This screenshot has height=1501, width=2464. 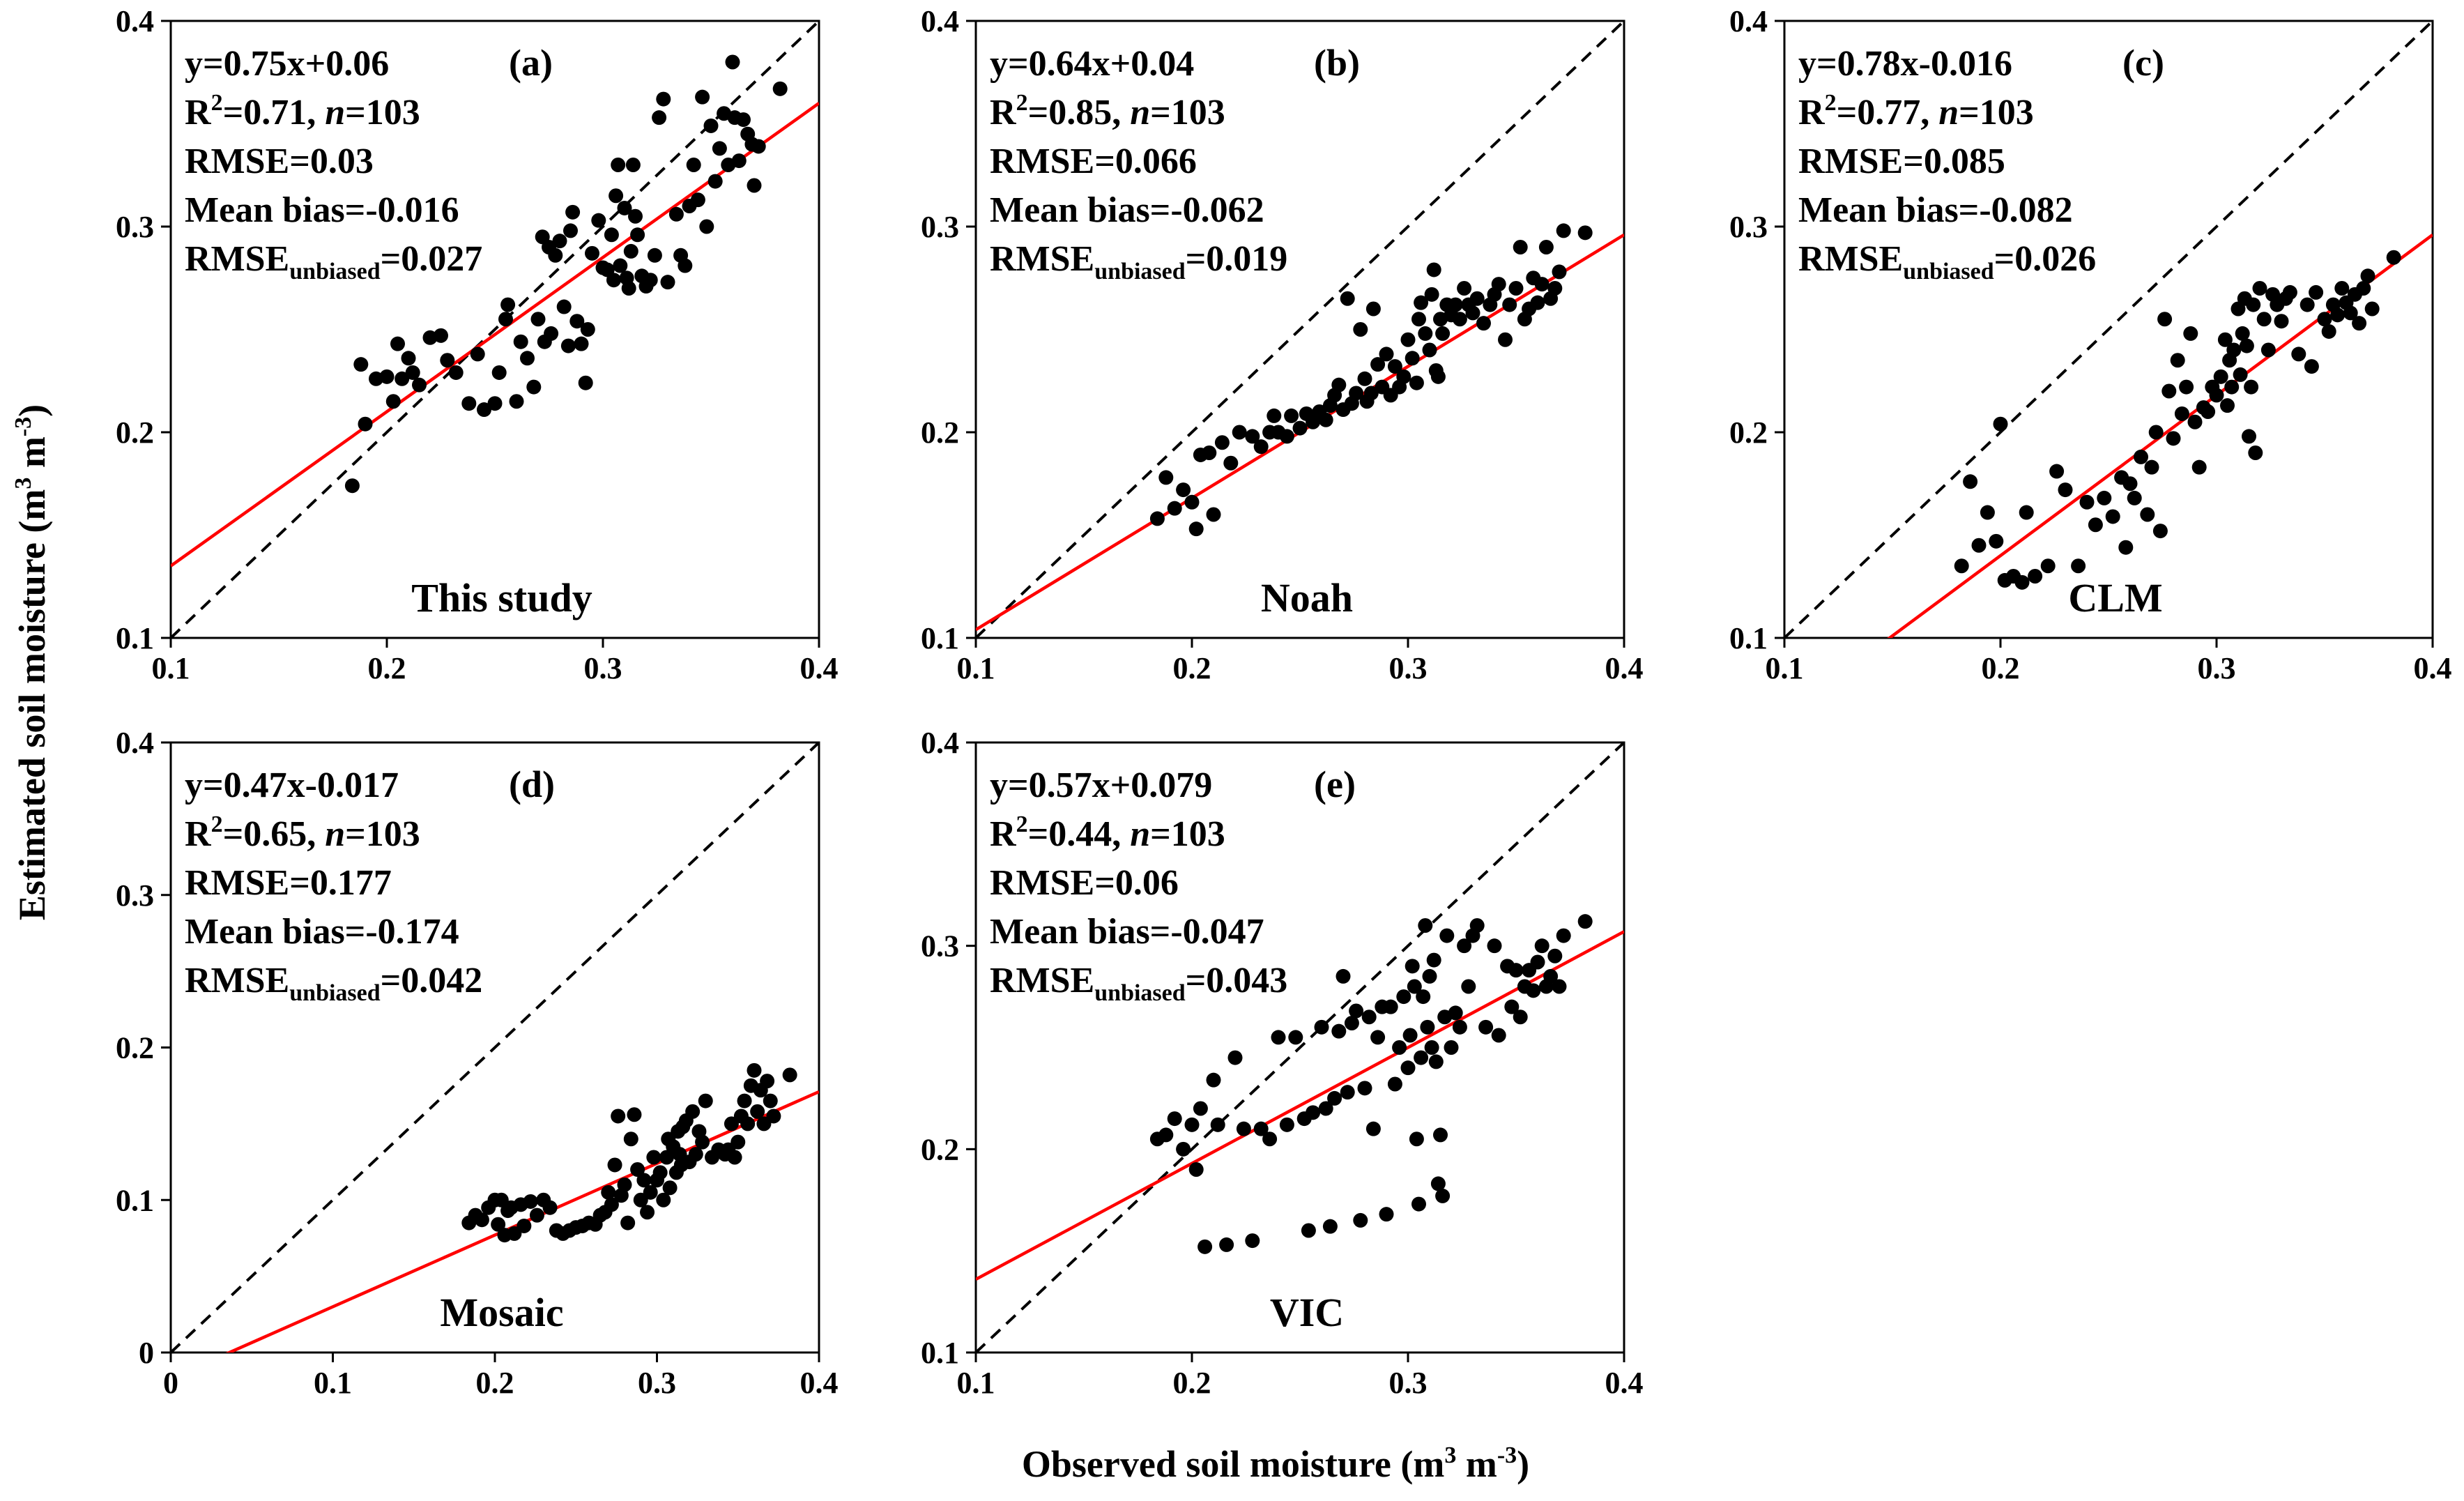 What do you see at coordinates (302, 833) in the screenshot?
I see `r-squared: R2=0.65, n=103` at bounding box center [302, 833].